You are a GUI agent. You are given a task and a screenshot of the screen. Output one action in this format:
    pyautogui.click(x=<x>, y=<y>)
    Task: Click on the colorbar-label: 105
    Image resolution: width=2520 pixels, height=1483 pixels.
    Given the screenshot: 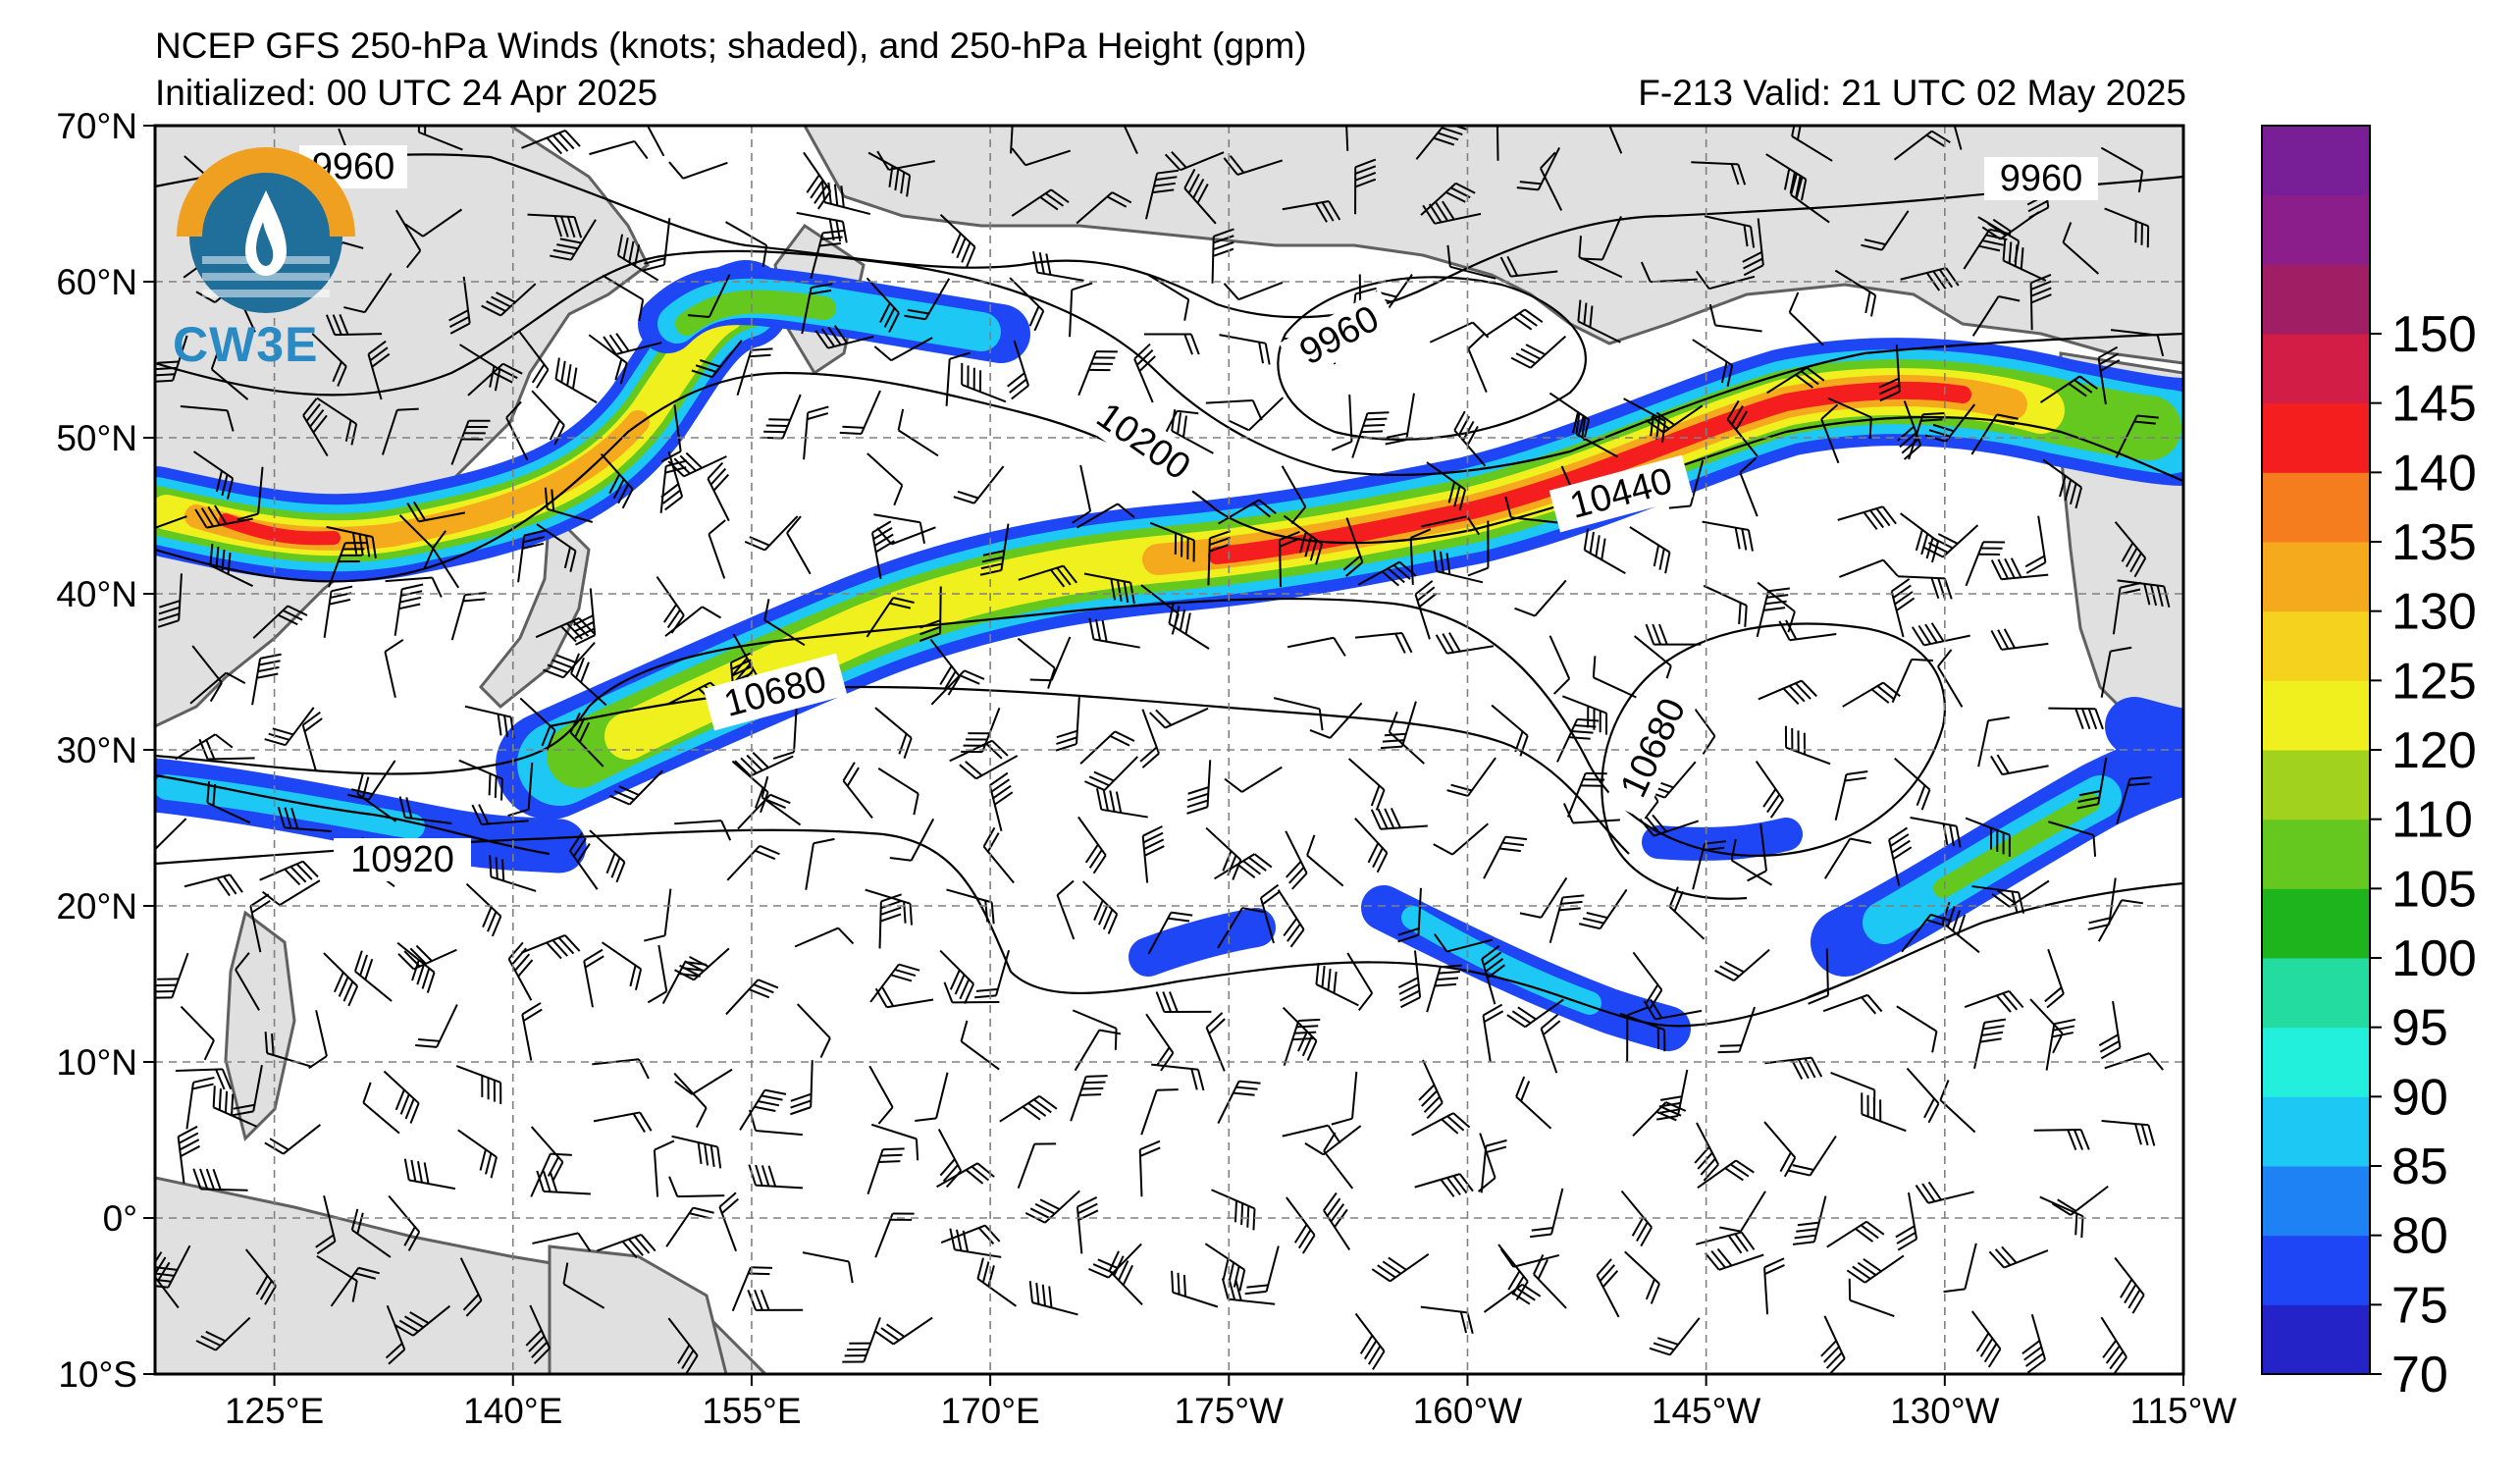 What is the action you would take?
    pyautogui.click(x=2434, y=890)
    